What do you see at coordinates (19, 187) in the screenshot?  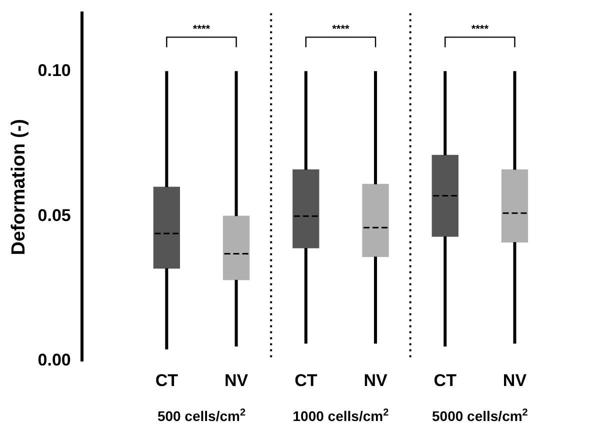 I see `y-axis-title: Deformation (-)` at bounding box center [19, 187].